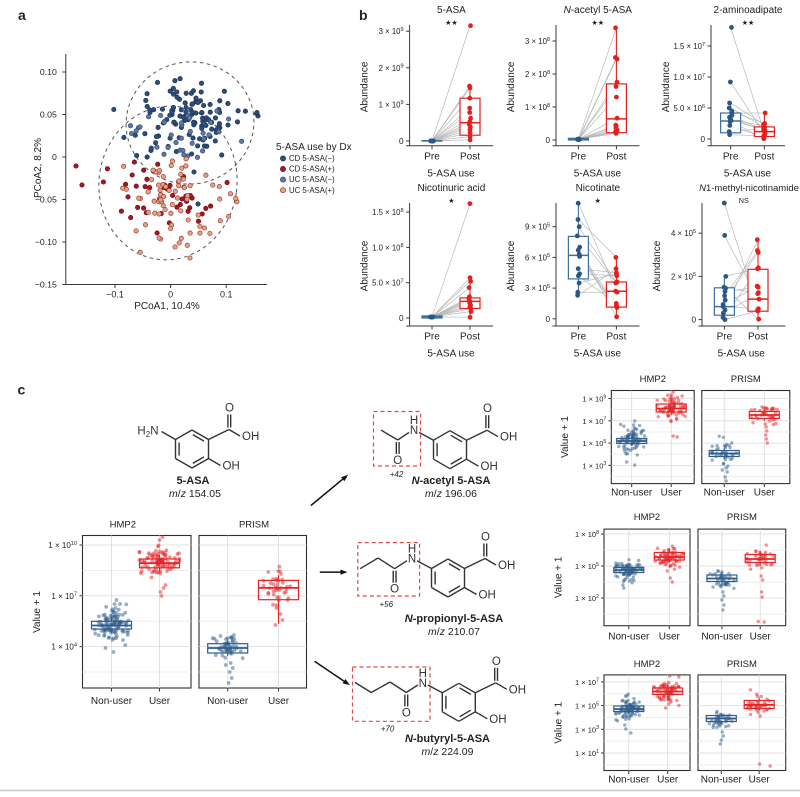  What do you see at coordinates (749, 188) in the screenshot?
I see `svg-text: N1-methyl-nicotinamide` at bounding box center [749, 188].